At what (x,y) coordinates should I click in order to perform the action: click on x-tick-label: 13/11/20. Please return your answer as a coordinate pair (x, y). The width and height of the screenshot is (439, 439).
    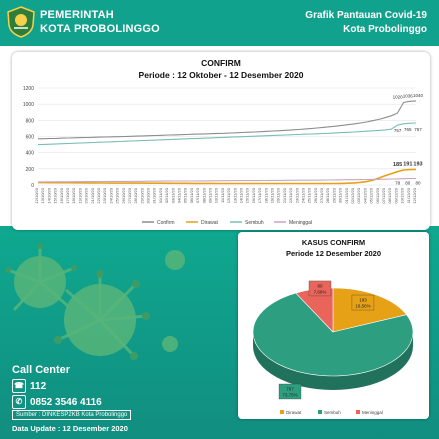
    Looking at the image, I should click on (234, 195).